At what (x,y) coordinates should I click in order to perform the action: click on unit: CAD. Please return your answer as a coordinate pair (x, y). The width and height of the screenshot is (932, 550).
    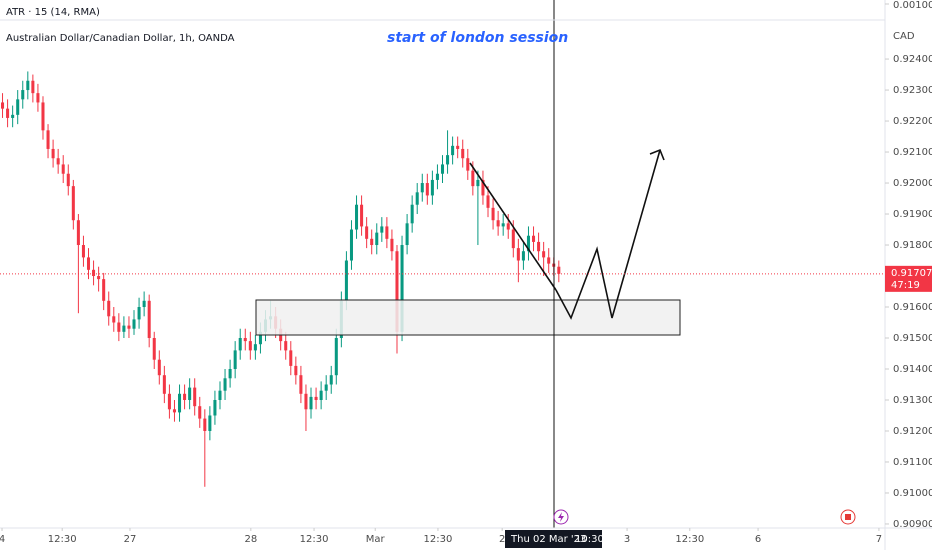
    Looking at the image, I should click on (904, 36).